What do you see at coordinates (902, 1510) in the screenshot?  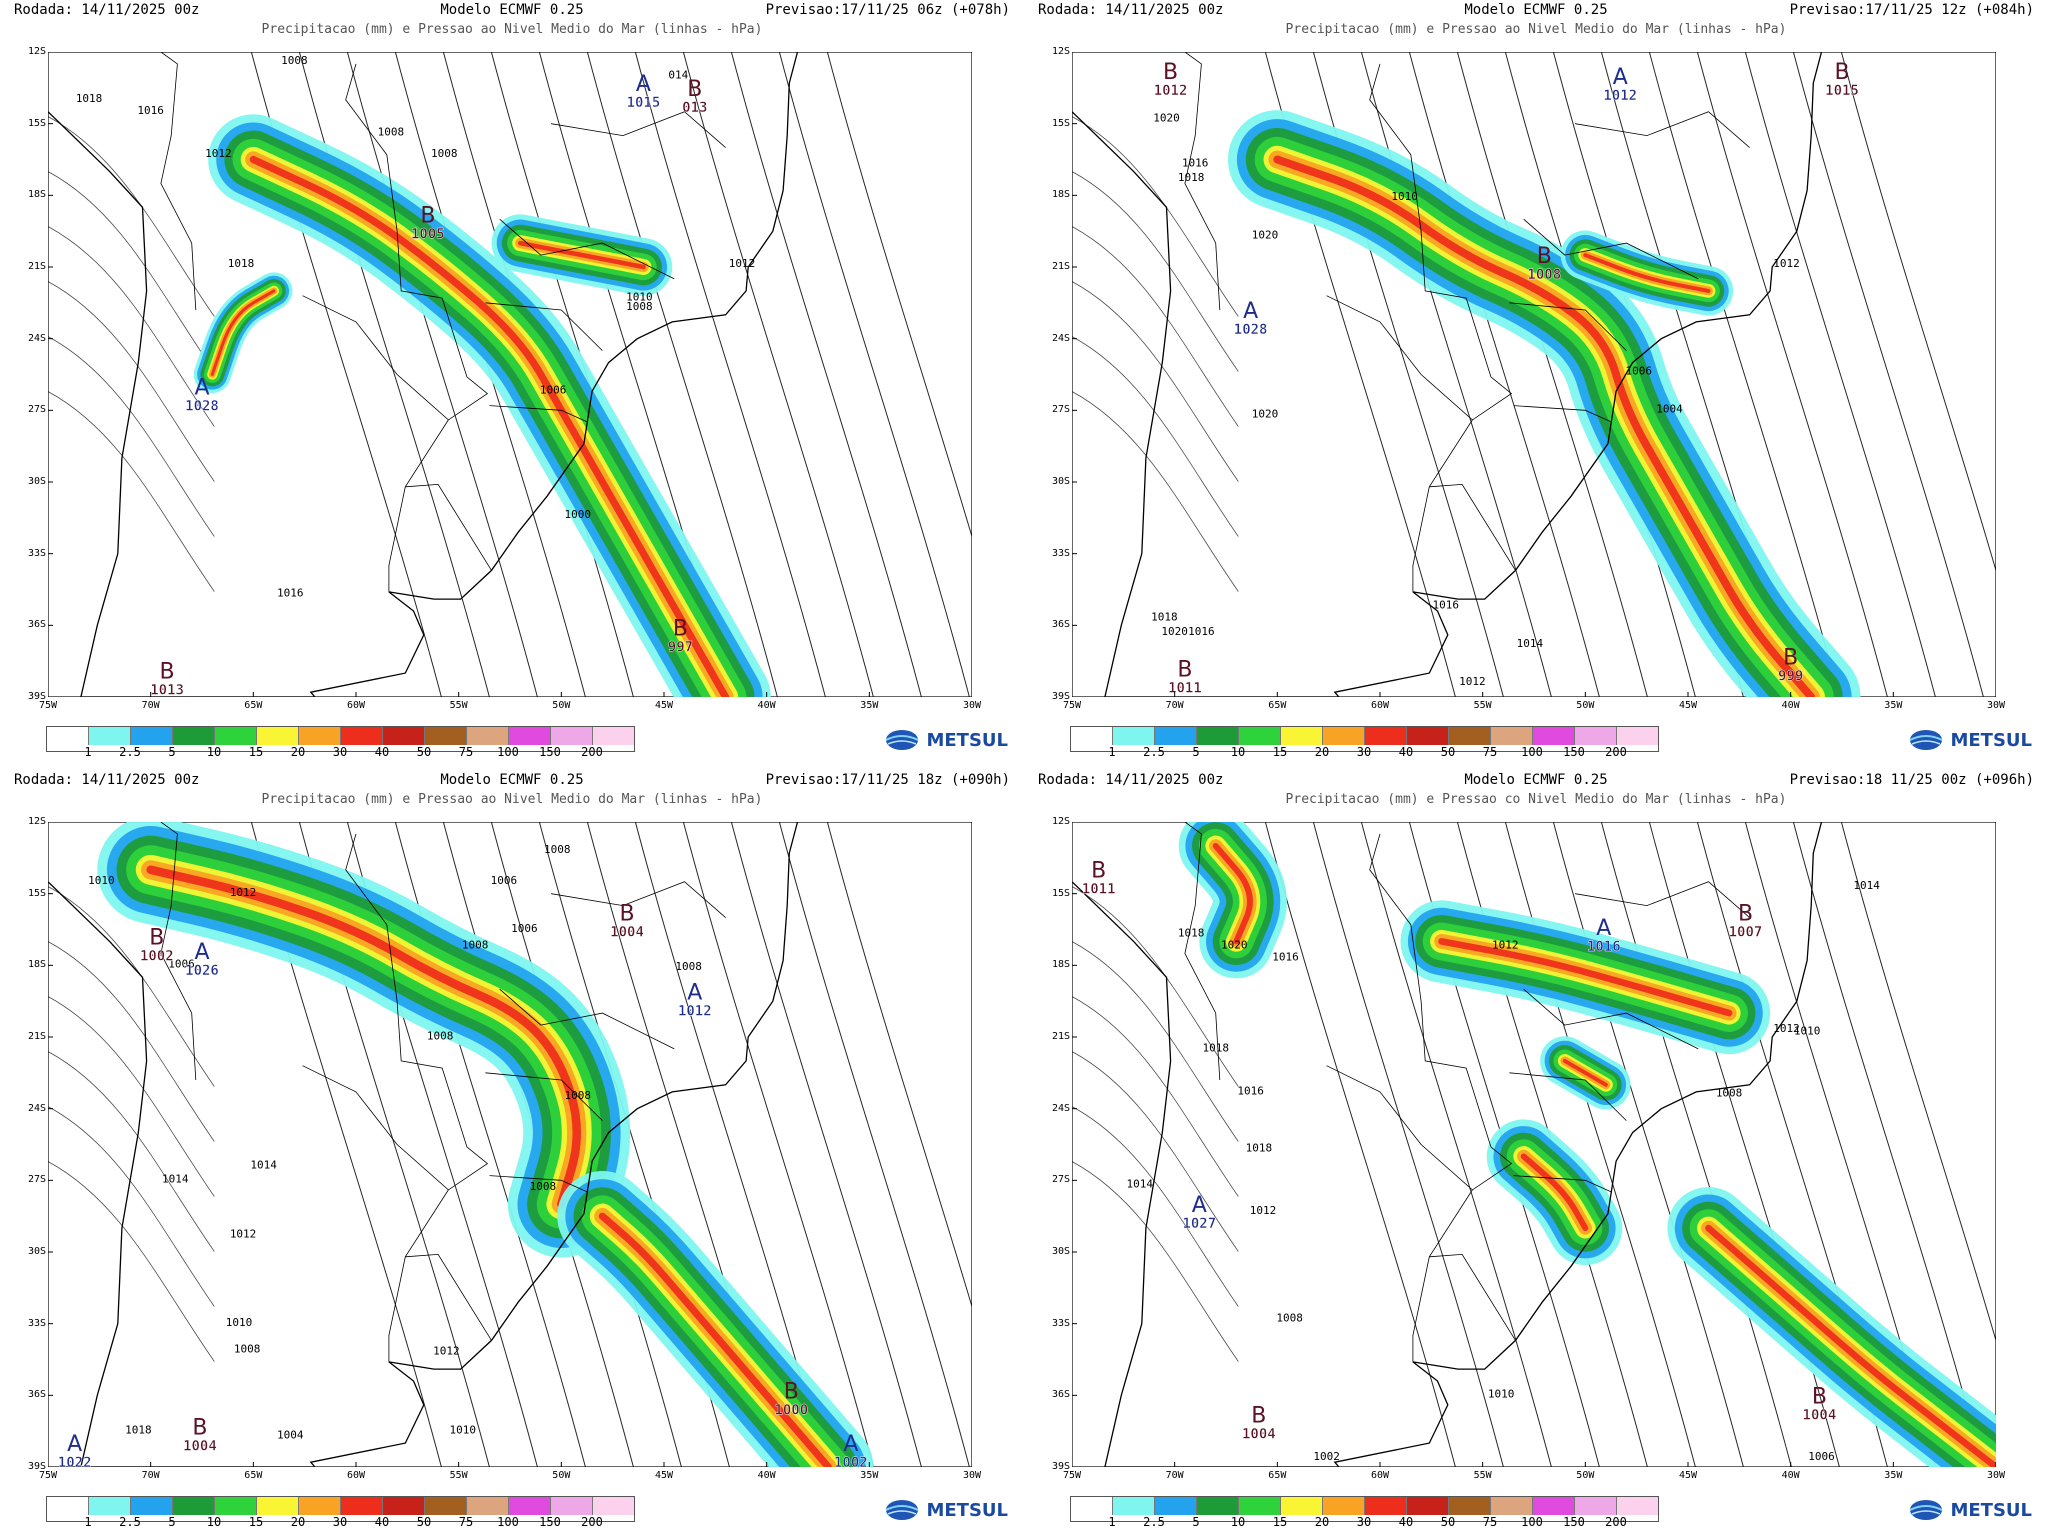 I see `globe-logo-icon` at bounding box center [902, 1510].